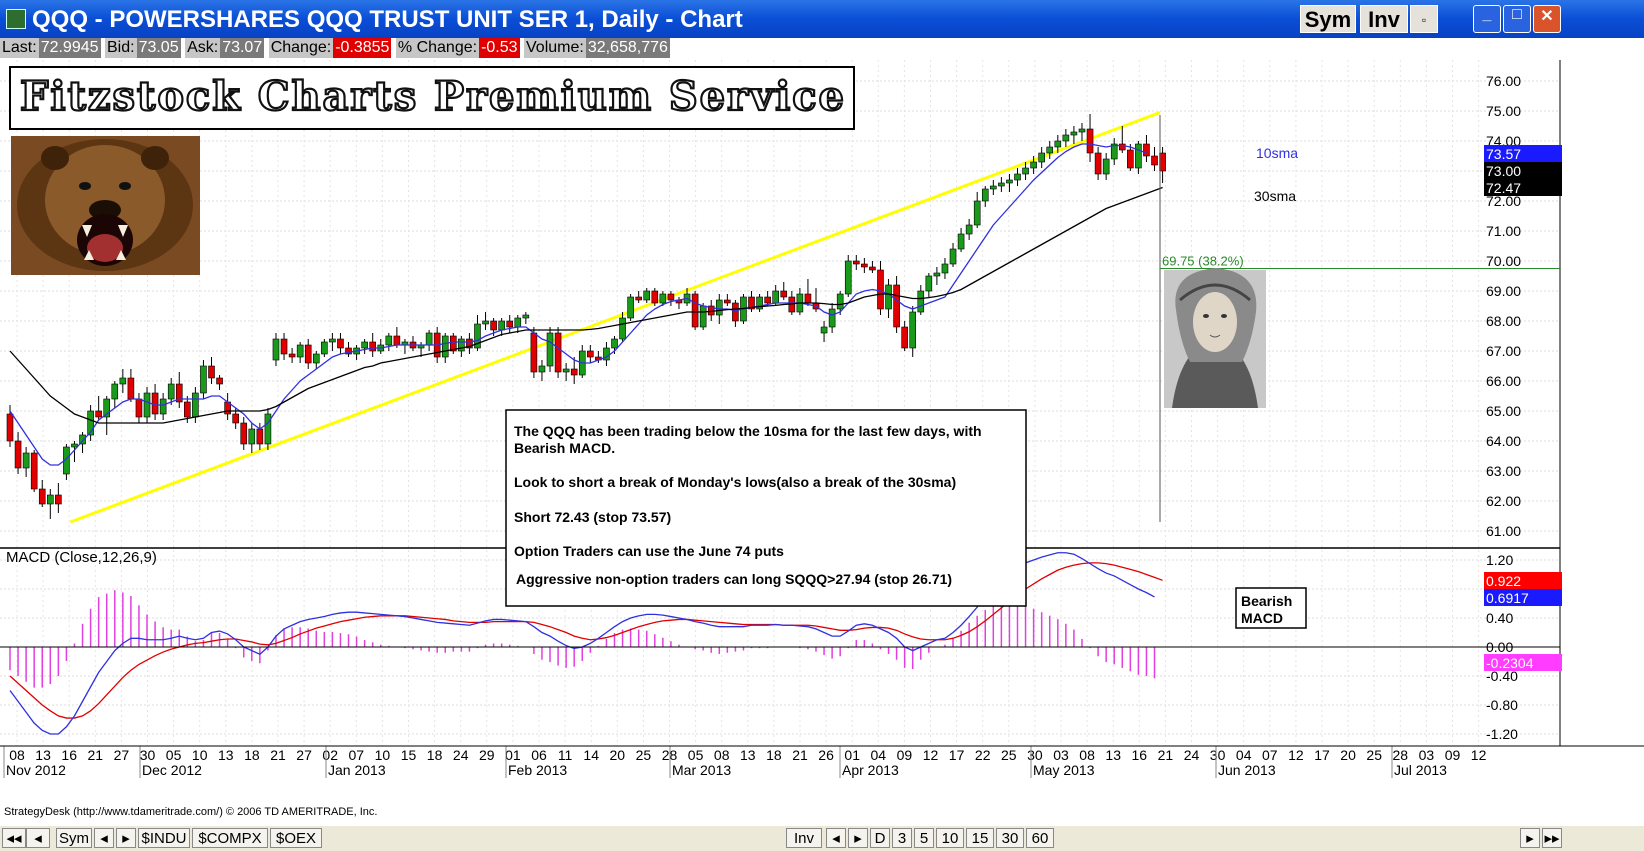 Image resolution: width=1644 pixels, height=851 pixels. What do you see at coordinates (880, 838) in the screenshot?
I see `period-tab-d: D` at bounding box center [880, 838].